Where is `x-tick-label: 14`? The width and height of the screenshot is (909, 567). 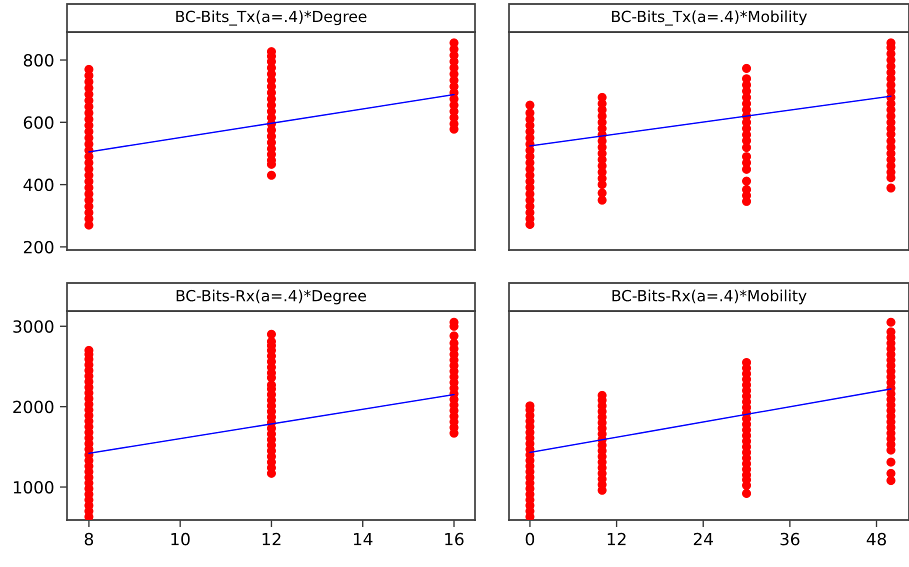
x-tick-label: 14 is located at coordinates (363, 539).